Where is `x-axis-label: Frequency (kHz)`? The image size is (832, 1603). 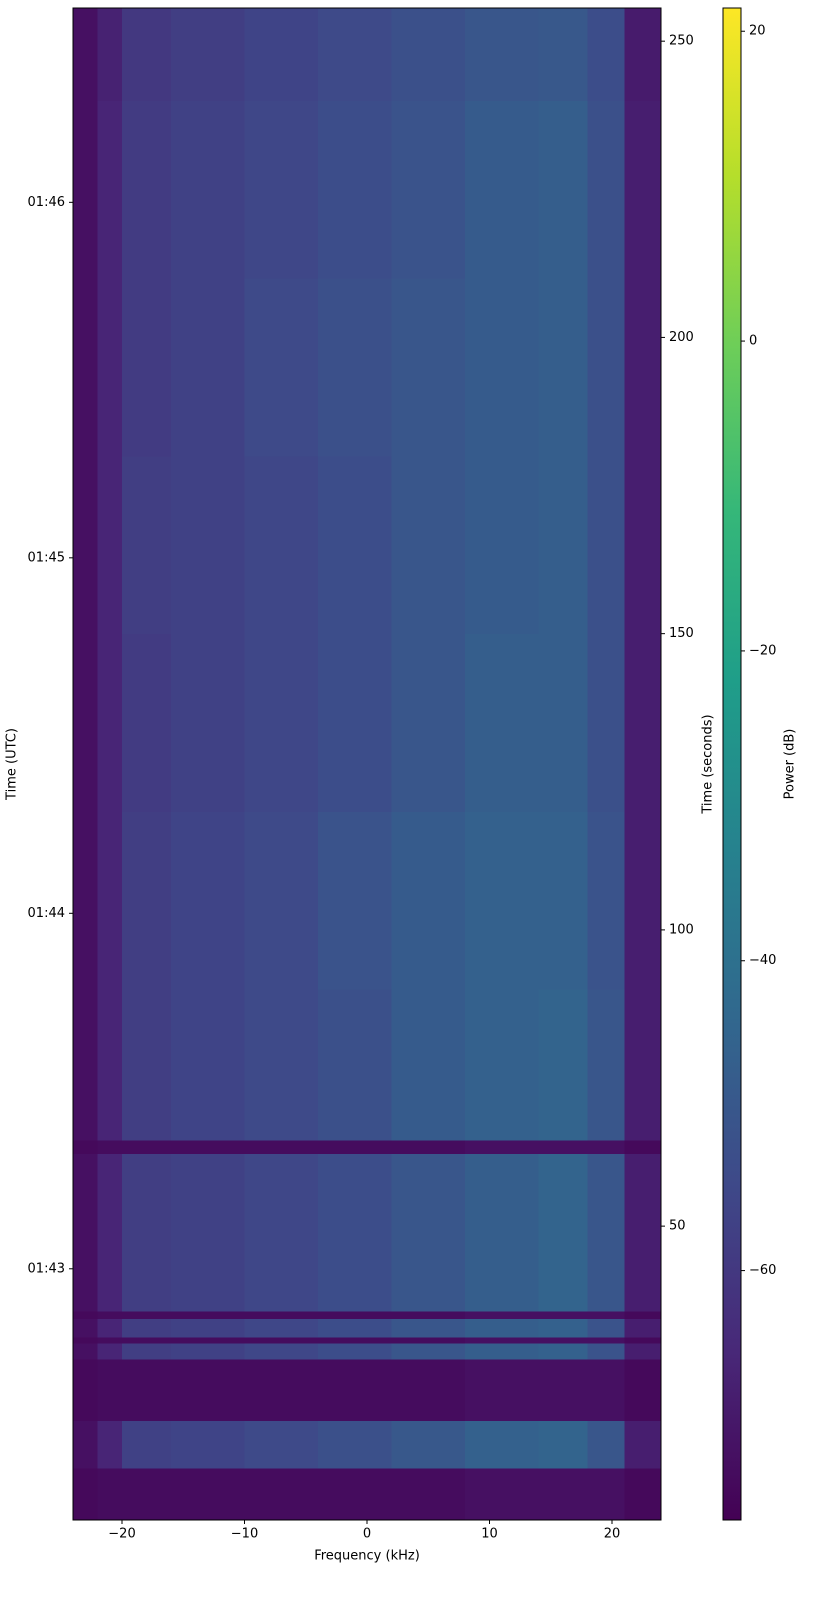 x-axis-label: Frequency (kHz) is located at coordinates (367, 1556).